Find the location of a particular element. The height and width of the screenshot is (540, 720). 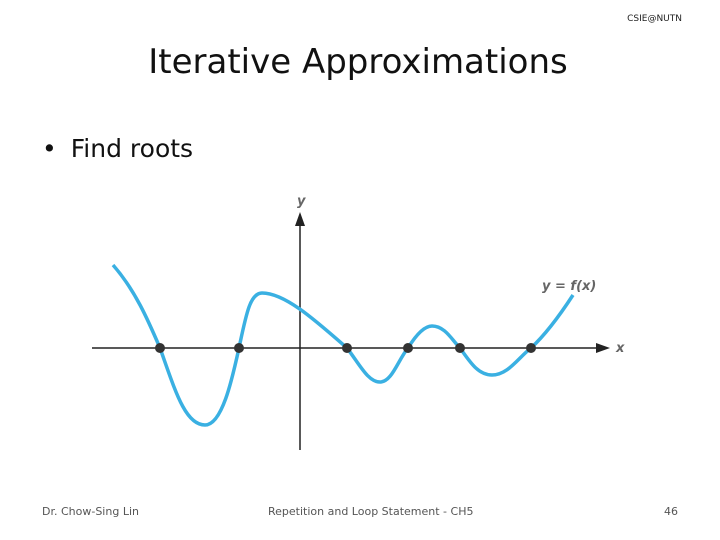

footer-course: Repetition and Loop Statement - CH5 is located at coordinates (371, 511).